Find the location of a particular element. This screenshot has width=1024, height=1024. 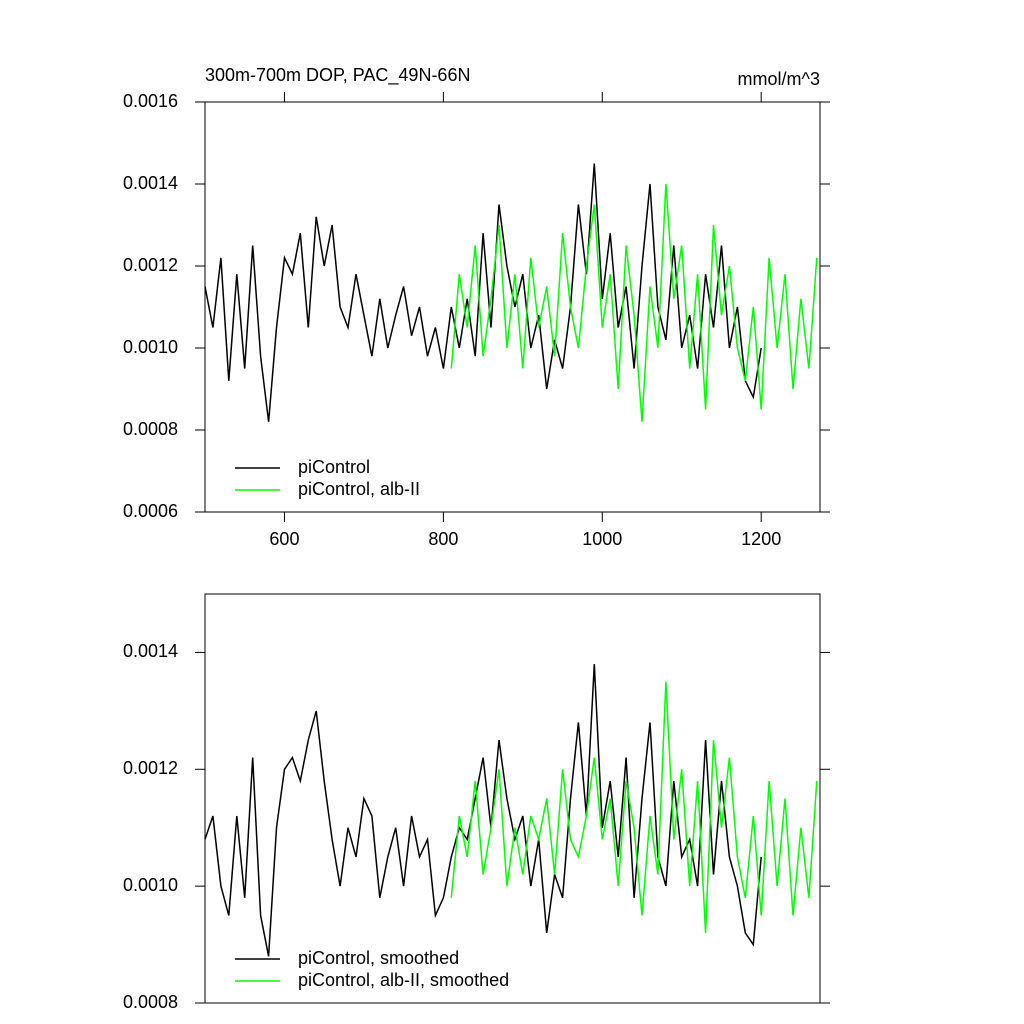

legend-label: piControl, alb-II, smoothed is located at coordinates (403, 980).